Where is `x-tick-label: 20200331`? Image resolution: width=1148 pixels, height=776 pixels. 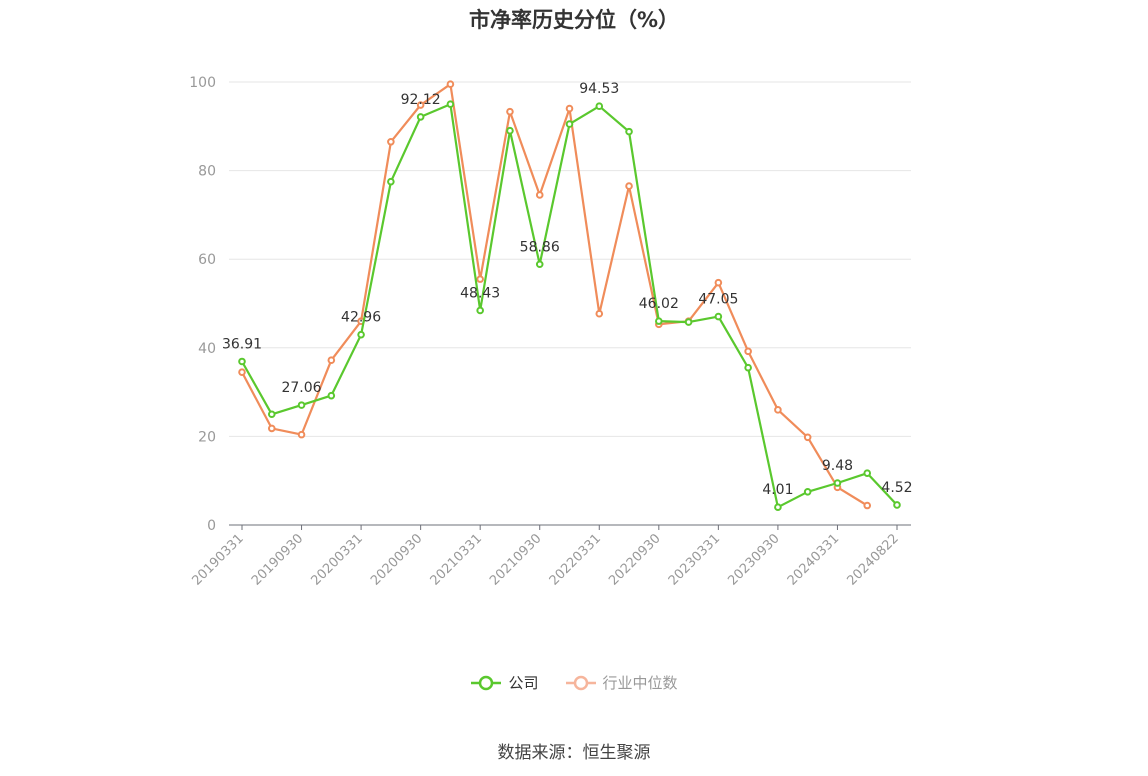 x-tick-label: 20200331 is located at coordinates (337, 559).